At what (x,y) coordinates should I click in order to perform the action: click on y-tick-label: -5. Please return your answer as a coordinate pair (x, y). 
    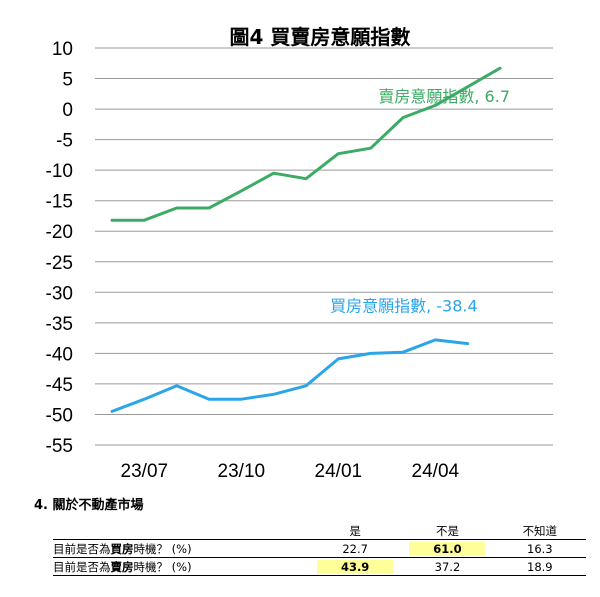
    Looking at the image, I should click on (64, 141).